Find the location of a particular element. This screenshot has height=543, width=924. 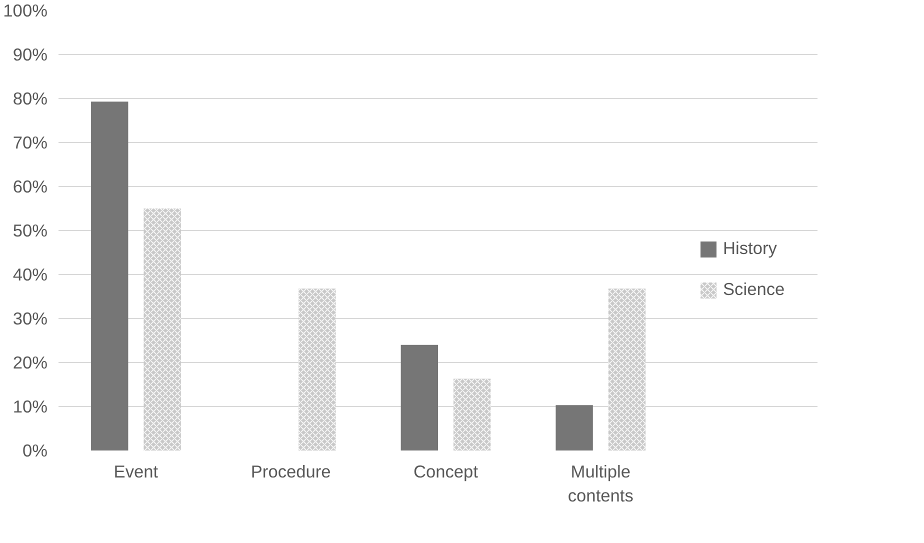

y-tick-label: 10% is located at coordinates (30, 406).